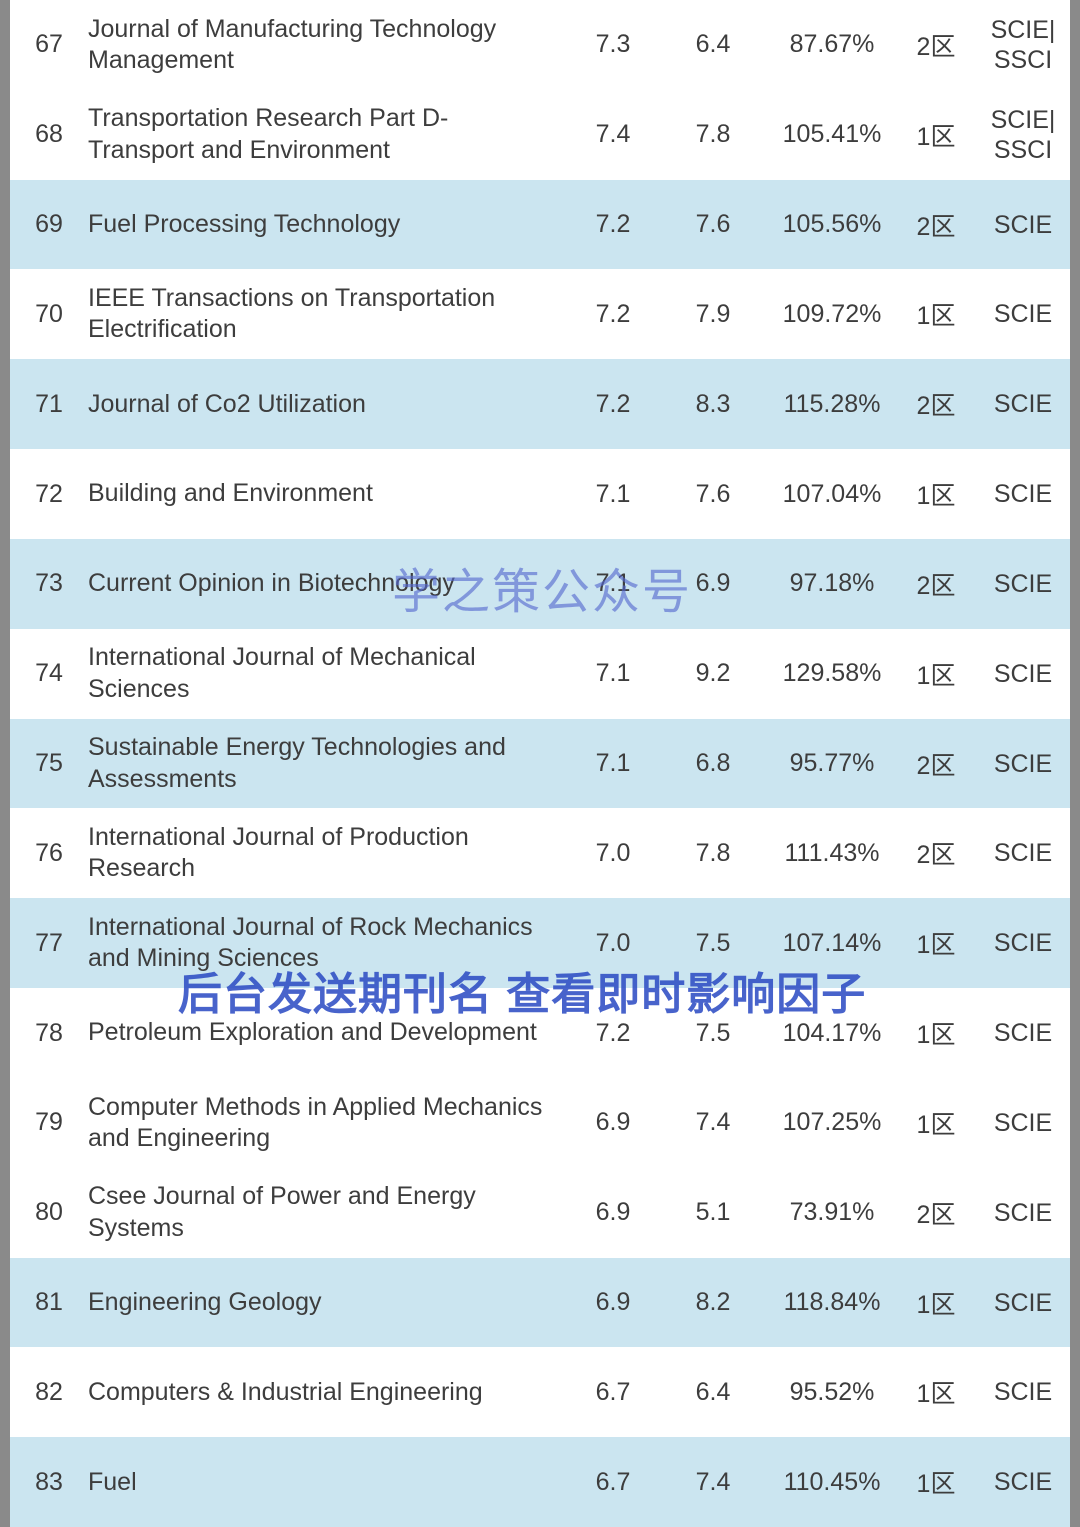 The image size is (1080, 1527). I want to click on journal-name-cell: Fuel, so click(112, 1481).